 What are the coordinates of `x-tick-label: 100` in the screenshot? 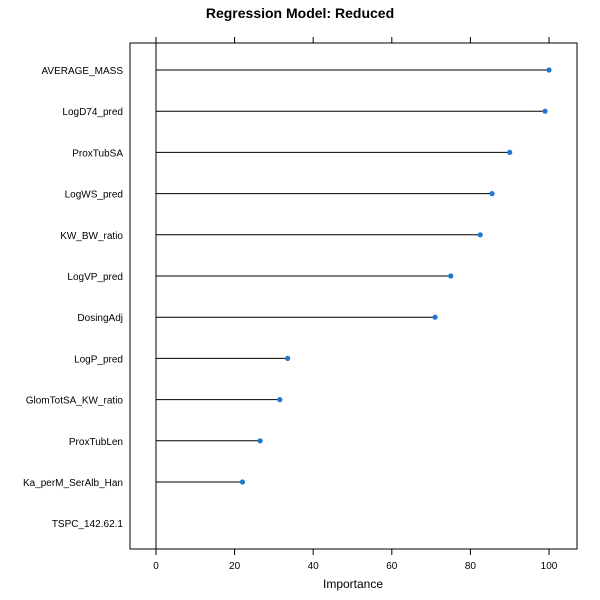 It's located at (549, 566).